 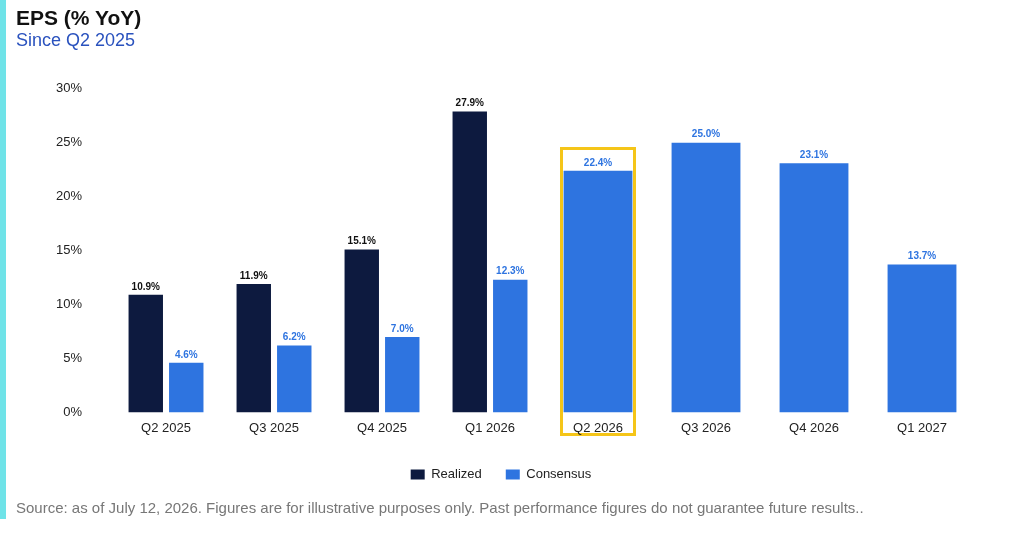 I want to click on data-label: 7.0%, so click(x=402, y=328).